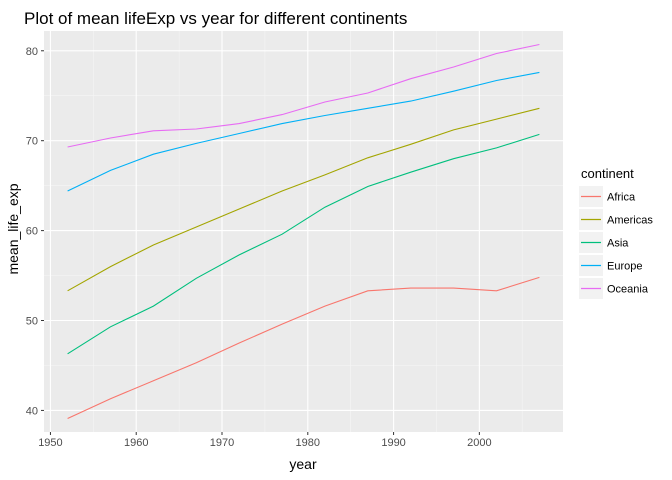  Describe the element at coordinates (32, 411) in the screenshot. I see `y-tick-label: 40` at that location.